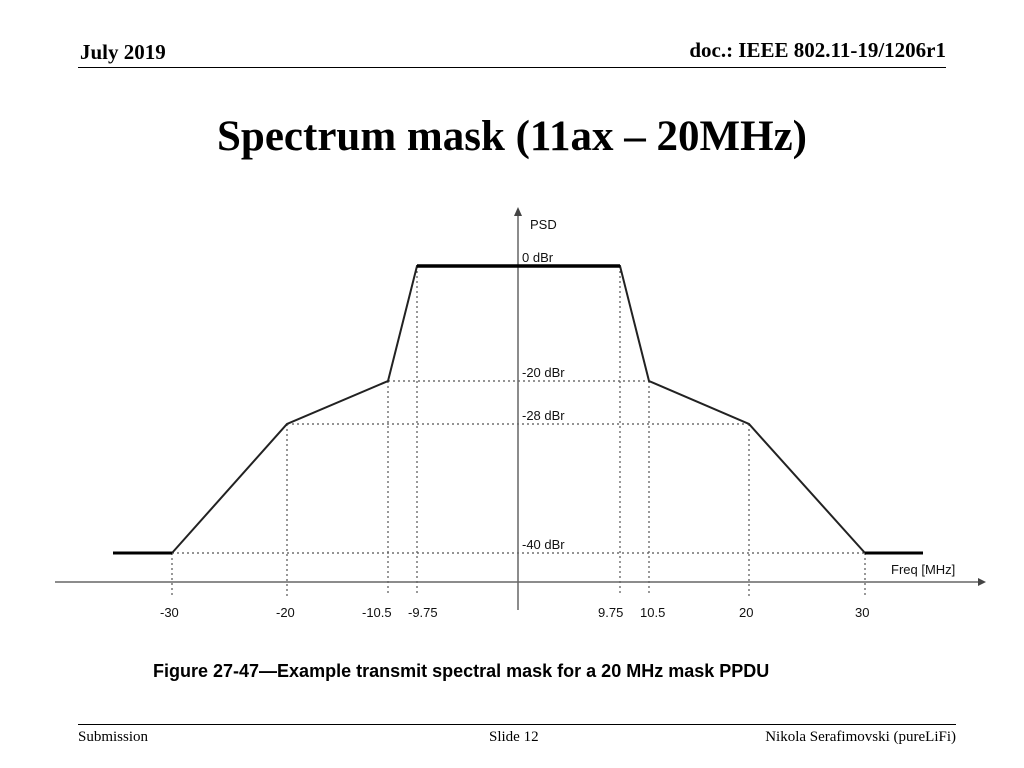  Describe the element at coordinates (860, 737) in the screenshot. I see `footer-author: Nikola Serafimovski (pureLiFi)` at that location.